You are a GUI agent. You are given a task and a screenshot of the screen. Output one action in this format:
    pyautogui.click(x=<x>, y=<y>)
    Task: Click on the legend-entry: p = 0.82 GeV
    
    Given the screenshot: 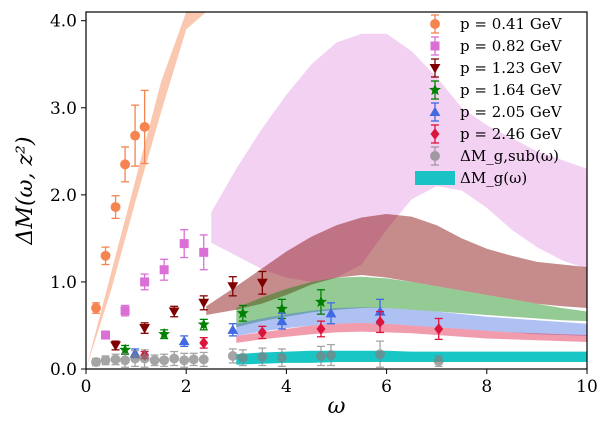 What is the action you would take?
    pyautogui.click(x=496, y=46)
    